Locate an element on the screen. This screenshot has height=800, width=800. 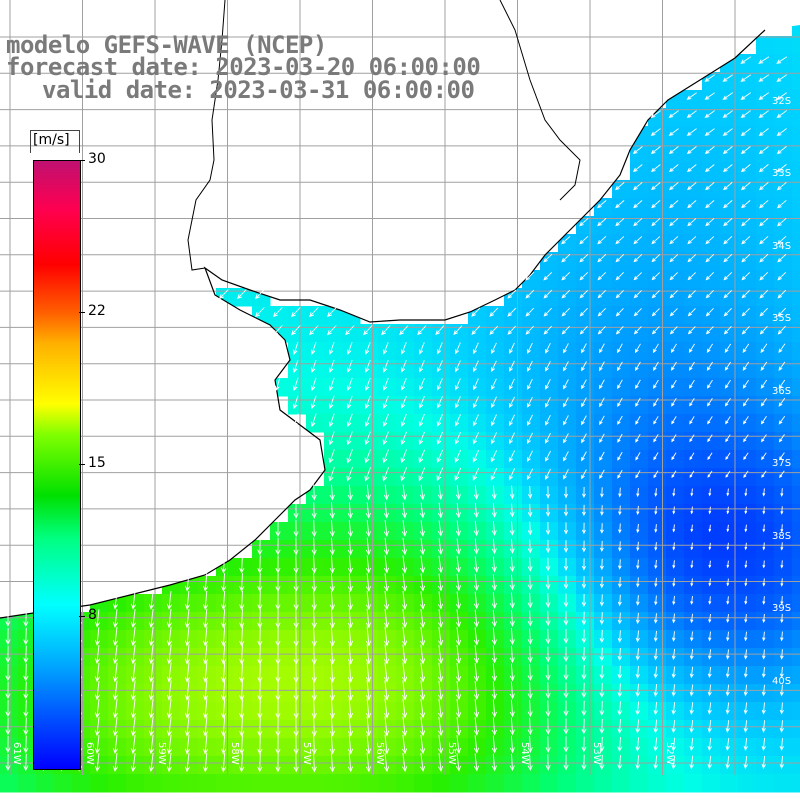
colorbar-tick is located at coordinates (82, 616).